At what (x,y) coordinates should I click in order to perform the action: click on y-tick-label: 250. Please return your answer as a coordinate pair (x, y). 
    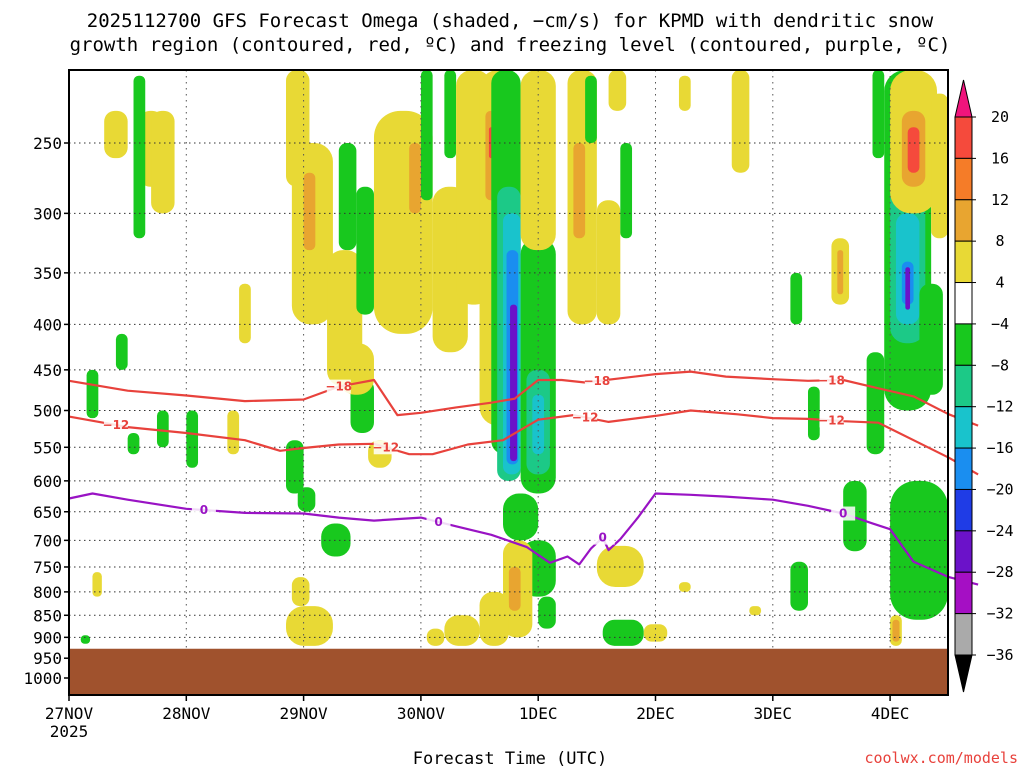
    Looking at the image, I should click on (47, 143).